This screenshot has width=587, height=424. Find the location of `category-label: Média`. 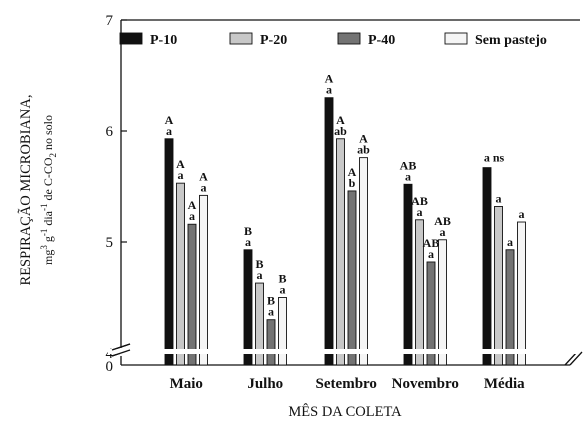

category-label: Média is located at coordinates (504, 384).